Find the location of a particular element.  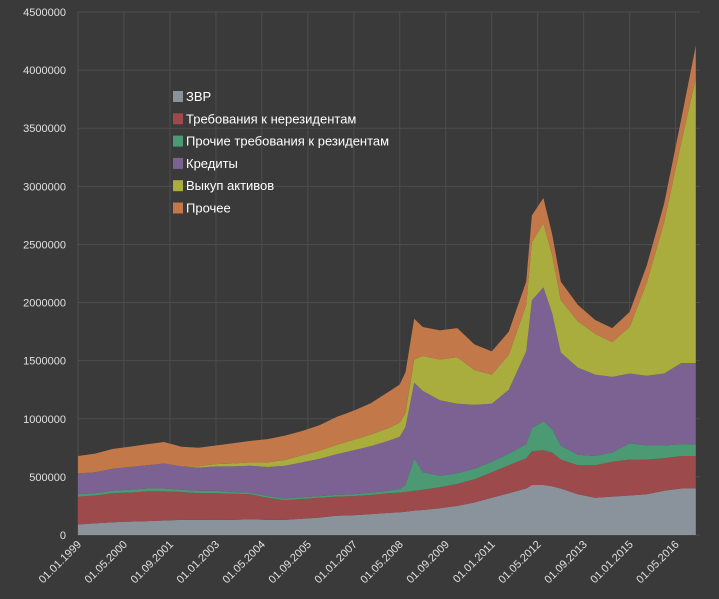

x-tick-label: 01.01.2007 is located at coordinates (336, 562).